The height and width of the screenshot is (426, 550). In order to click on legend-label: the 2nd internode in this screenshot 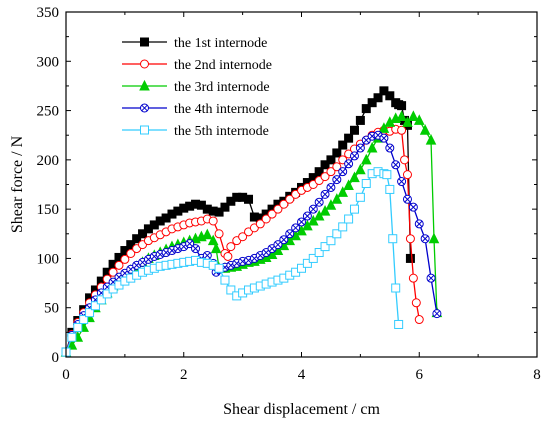, I will do `click(223, 65)`.